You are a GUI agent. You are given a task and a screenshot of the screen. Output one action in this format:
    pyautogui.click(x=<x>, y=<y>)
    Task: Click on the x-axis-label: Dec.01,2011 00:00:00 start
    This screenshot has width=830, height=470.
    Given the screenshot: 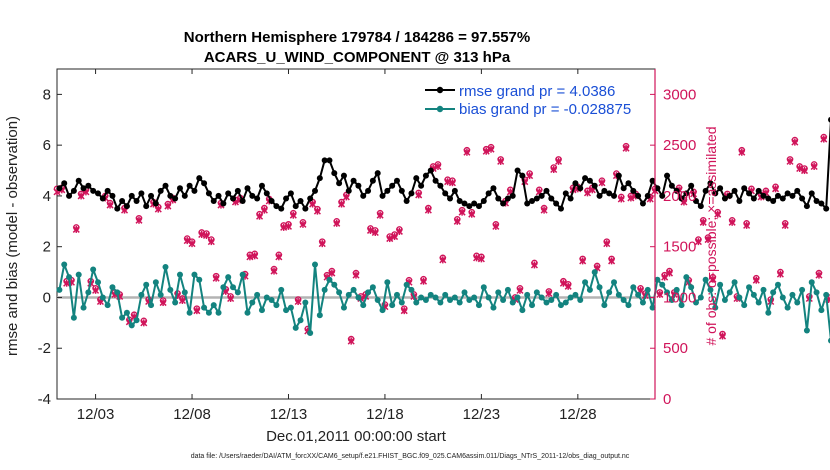 What is the action you would take?
    pyautogui.click(x=356, y=436)
    